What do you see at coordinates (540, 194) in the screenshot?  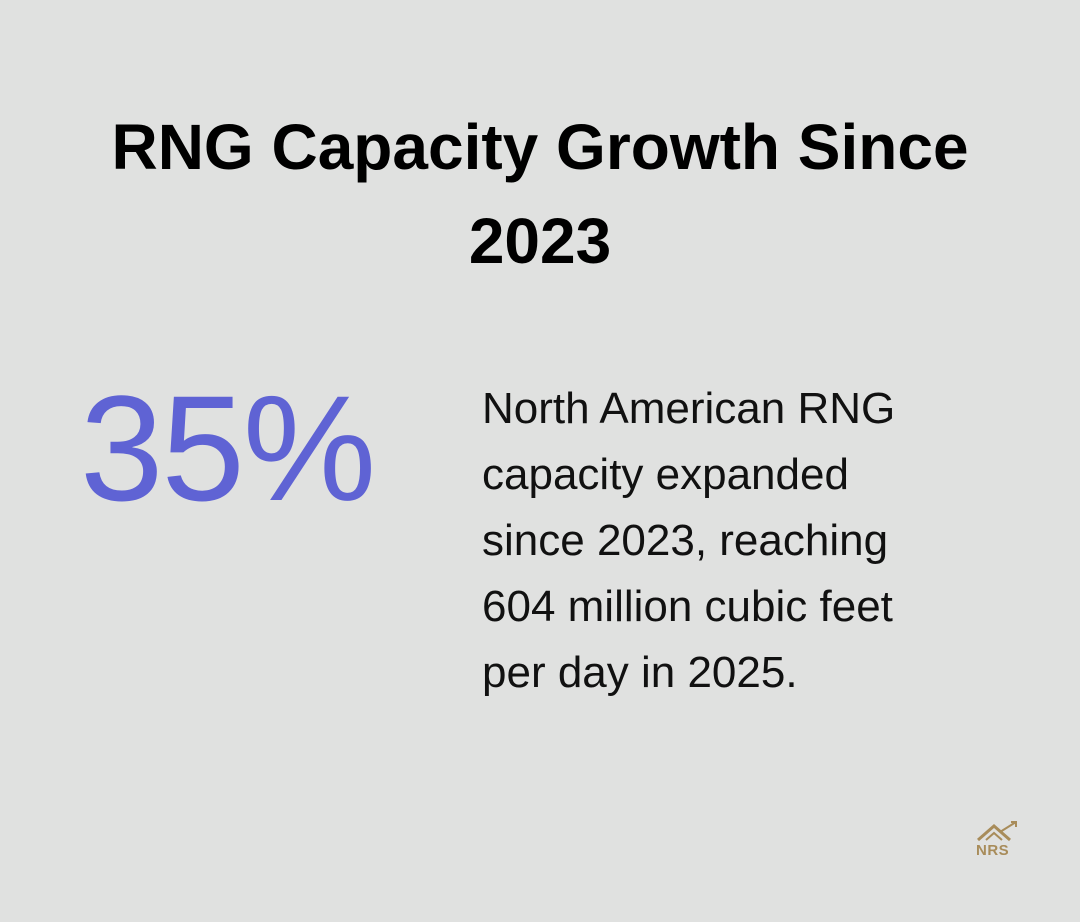 I see `title: RNG Capacity Growth Since 2023` at bounding box center [540, 194].